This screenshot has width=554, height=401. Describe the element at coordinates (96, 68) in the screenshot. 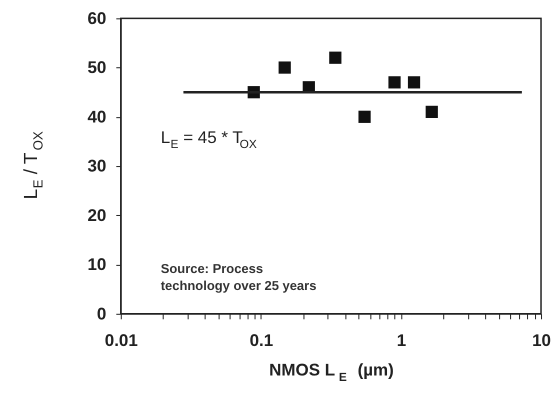

I see `y-tick-label: 50` at that location.